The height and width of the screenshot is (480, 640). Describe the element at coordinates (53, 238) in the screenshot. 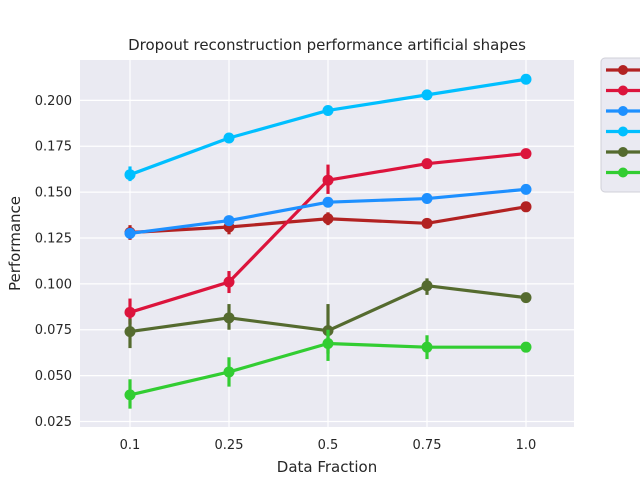

I see `y-tick-label: 0.125` at that location.